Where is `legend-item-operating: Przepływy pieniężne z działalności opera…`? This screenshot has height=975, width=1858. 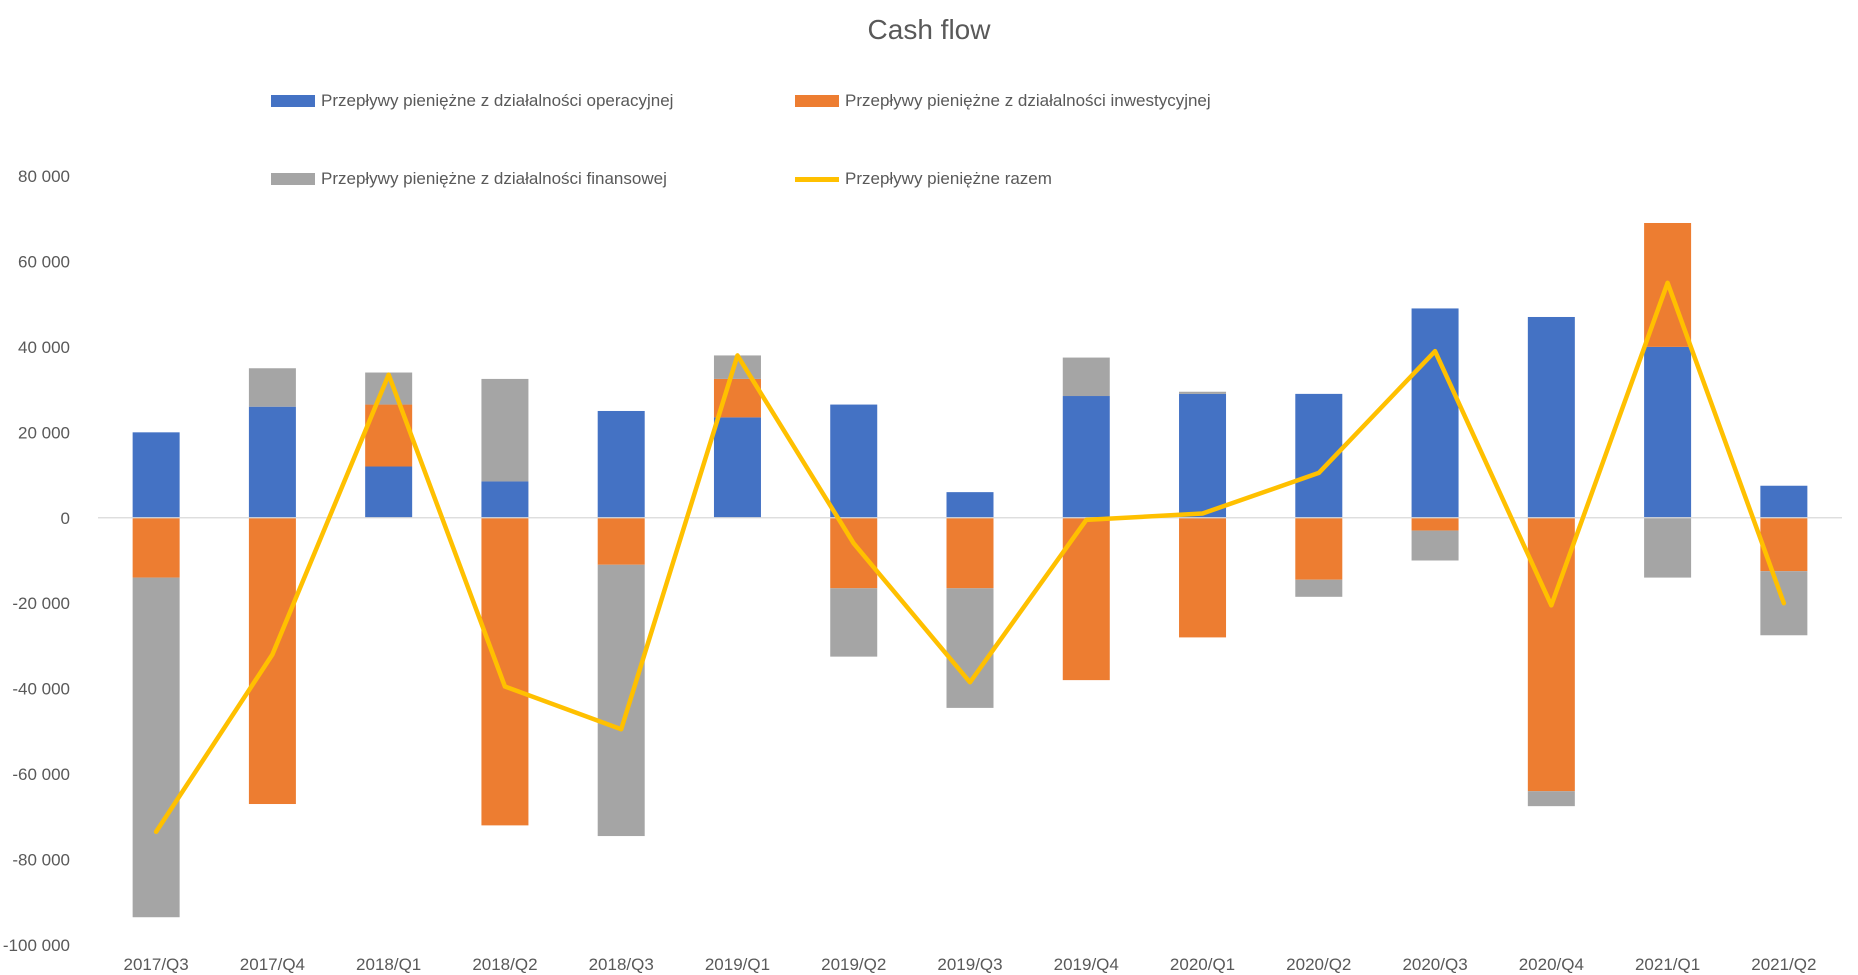 legend-item-operating: Przepływy pieniężne z działalności opera… is located at coordinates (472, 101).